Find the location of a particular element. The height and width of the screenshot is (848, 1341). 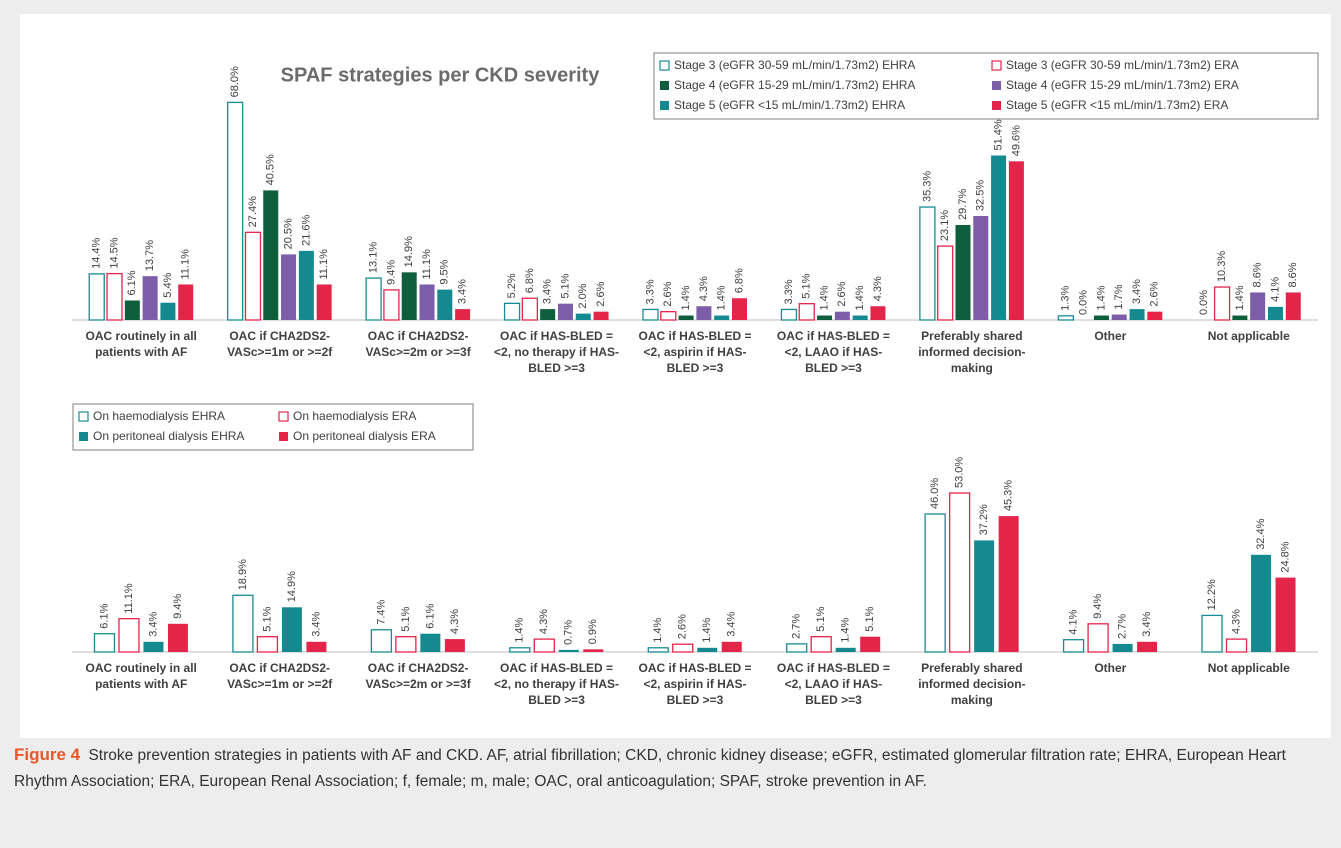

value-label: 6.1% is located at coordinates (430, 615).